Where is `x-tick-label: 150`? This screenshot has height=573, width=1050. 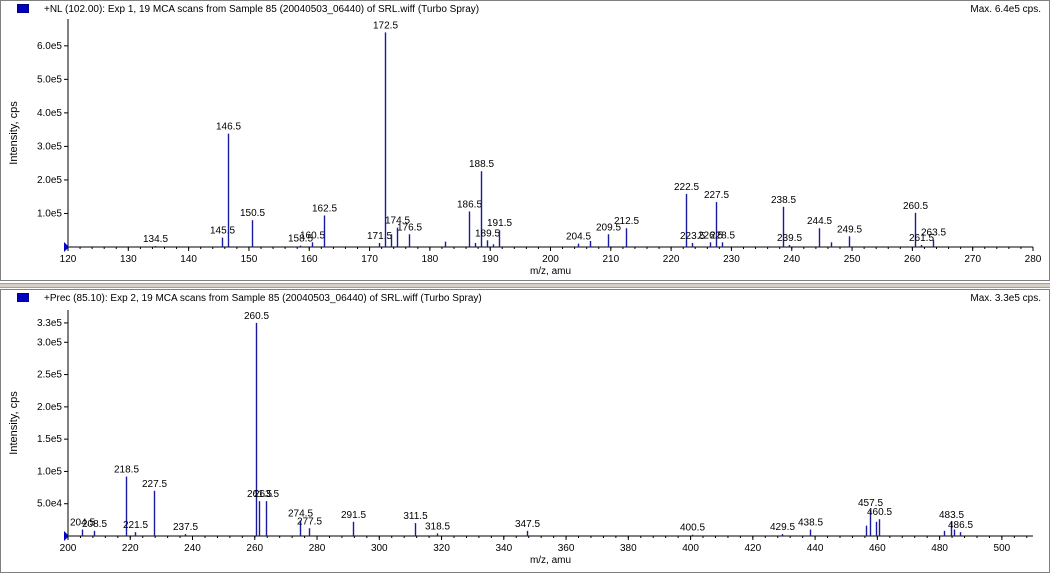 x-tick-label: 150 is located at coordinates (249, 259).